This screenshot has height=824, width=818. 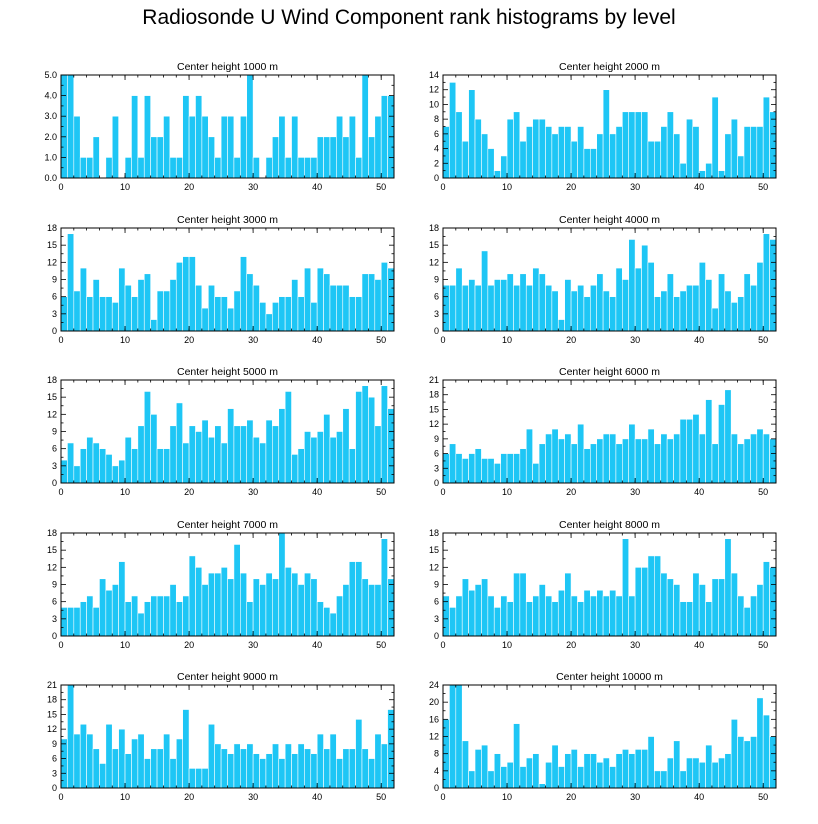 What do you see at coordinates (609, 677) in the screenshot?
I see `panel-10-title: Center height 10000 m` at bounding box center [609, 677].